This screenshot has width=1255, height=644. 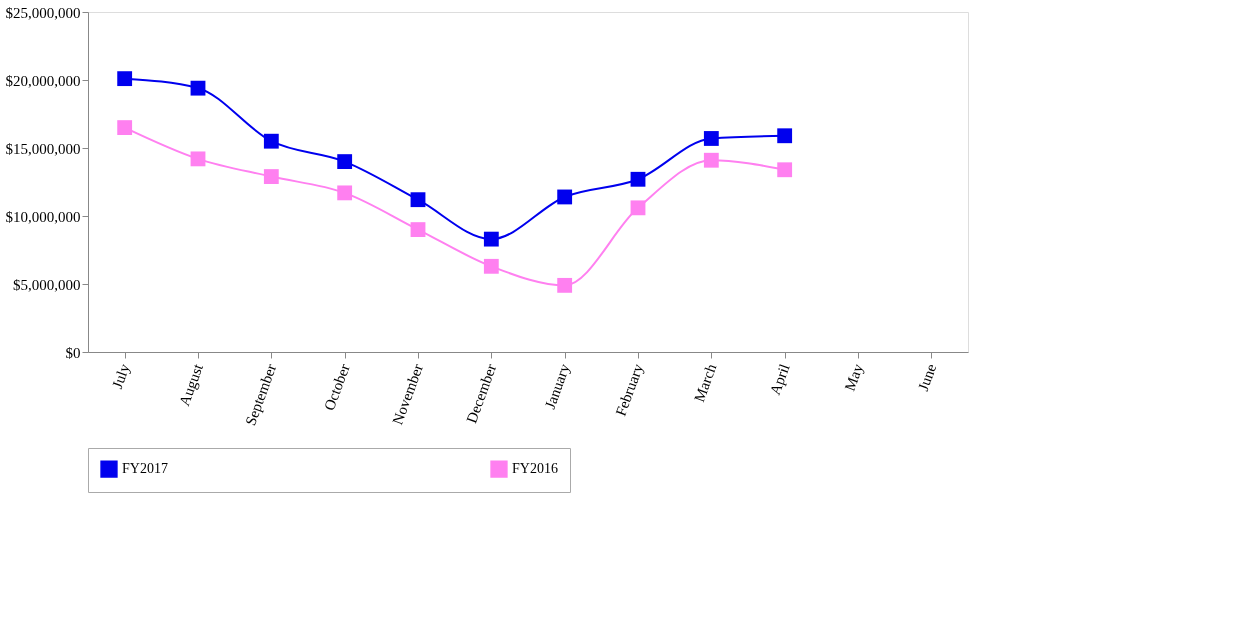 What do you see at coordinates (121, 376) in the screenshot?
I see `x-tick-label: July` at bounding box center [121, 376].